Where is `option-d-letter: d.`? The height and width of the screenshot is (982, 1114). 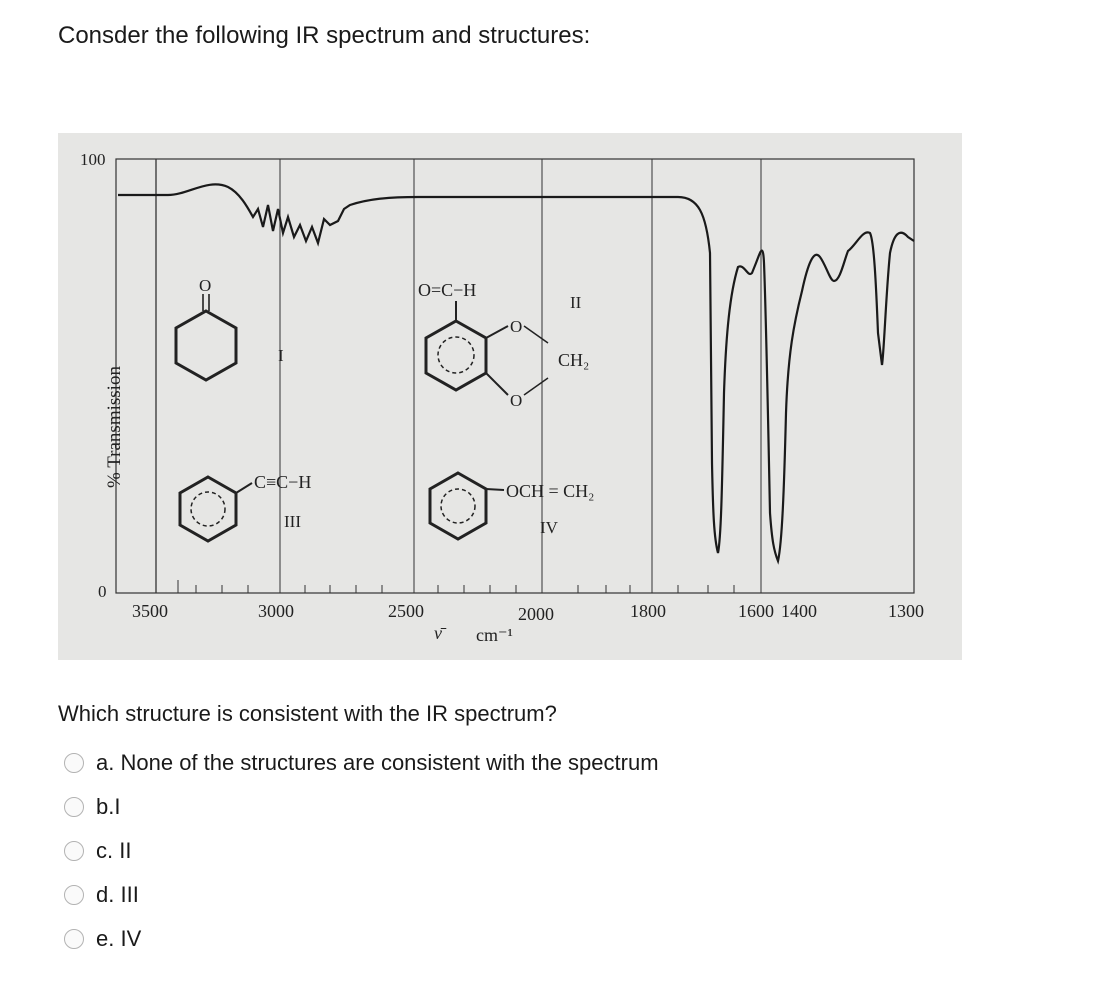
option-d-letter: d. is located at coordinates (105, 894).